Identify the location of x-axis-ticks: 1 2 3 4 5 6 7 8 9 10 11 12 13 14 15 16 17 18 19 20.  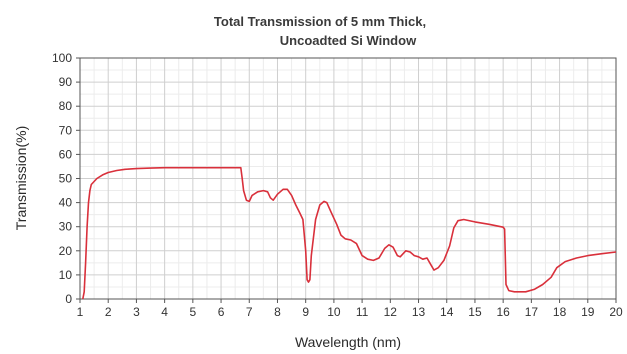
(350, 309).